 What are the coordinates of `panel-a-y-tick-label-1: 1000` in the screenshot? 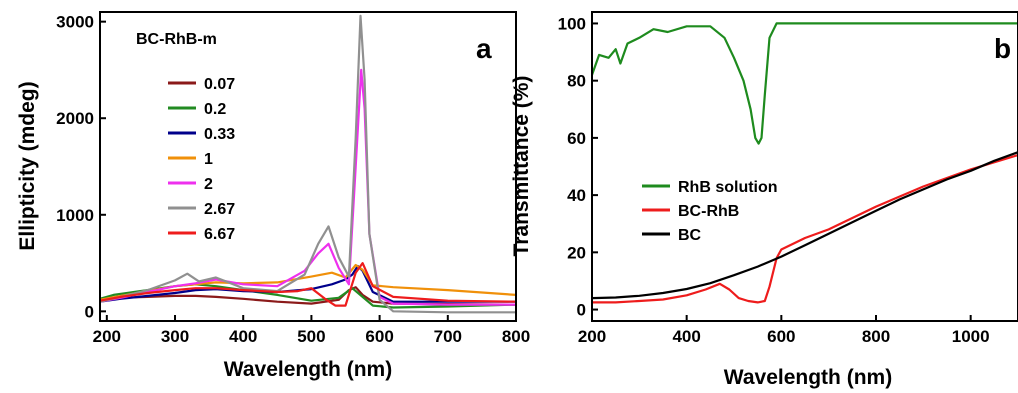 It's located at (75, 215).